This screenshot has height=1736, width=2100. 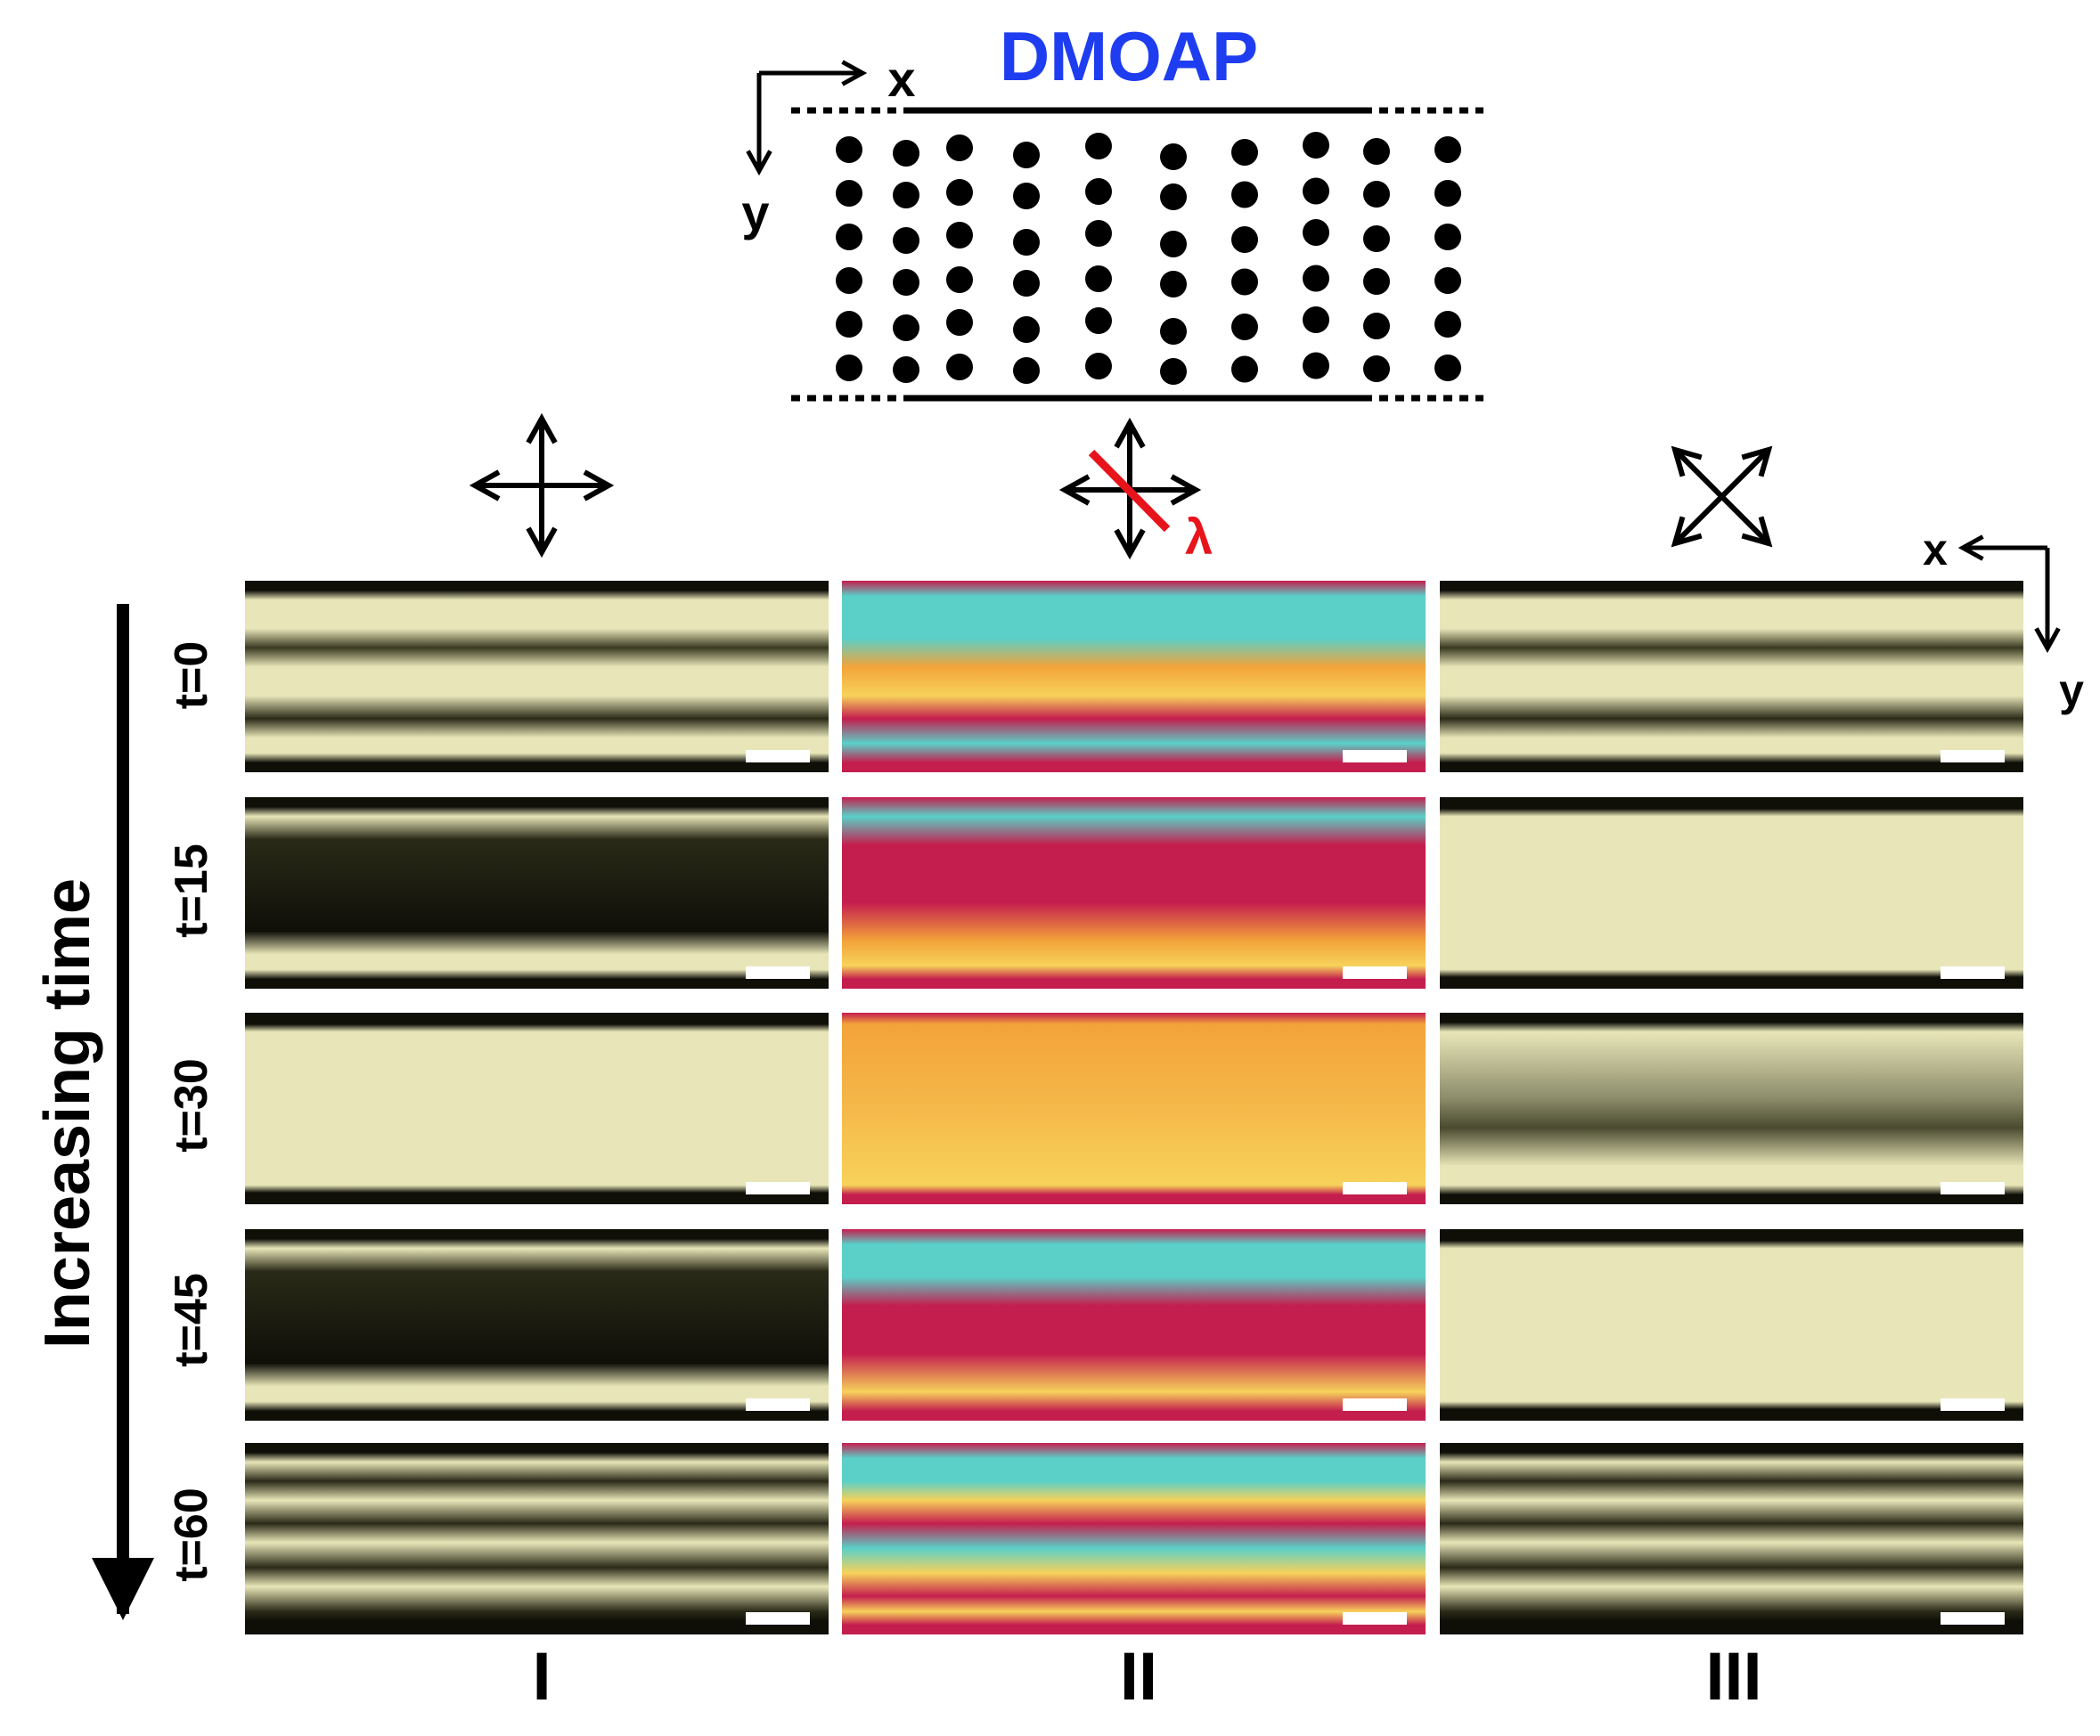 I want to click on crossed-polarizers-with-waveplate-icon, so click(x=1130, y=489).